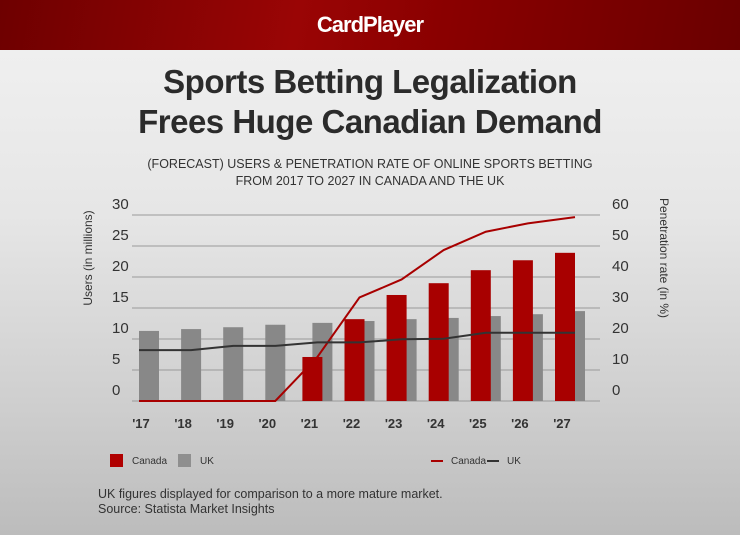  Describe the element at coordinates (468, 461) in the screenshot. I see `legend-label-canada-line: Canada` at that location.